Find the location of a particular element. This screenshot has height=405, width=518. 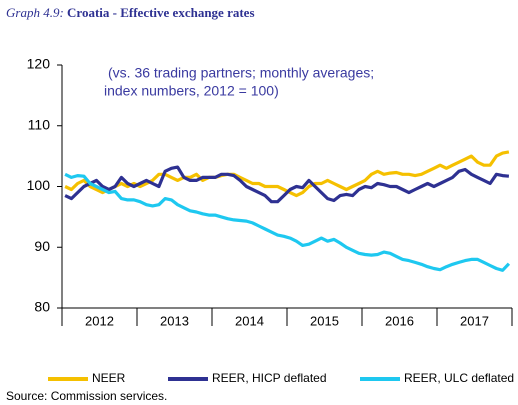

y-tick-label: 90 is located at coordinates (42, 246).